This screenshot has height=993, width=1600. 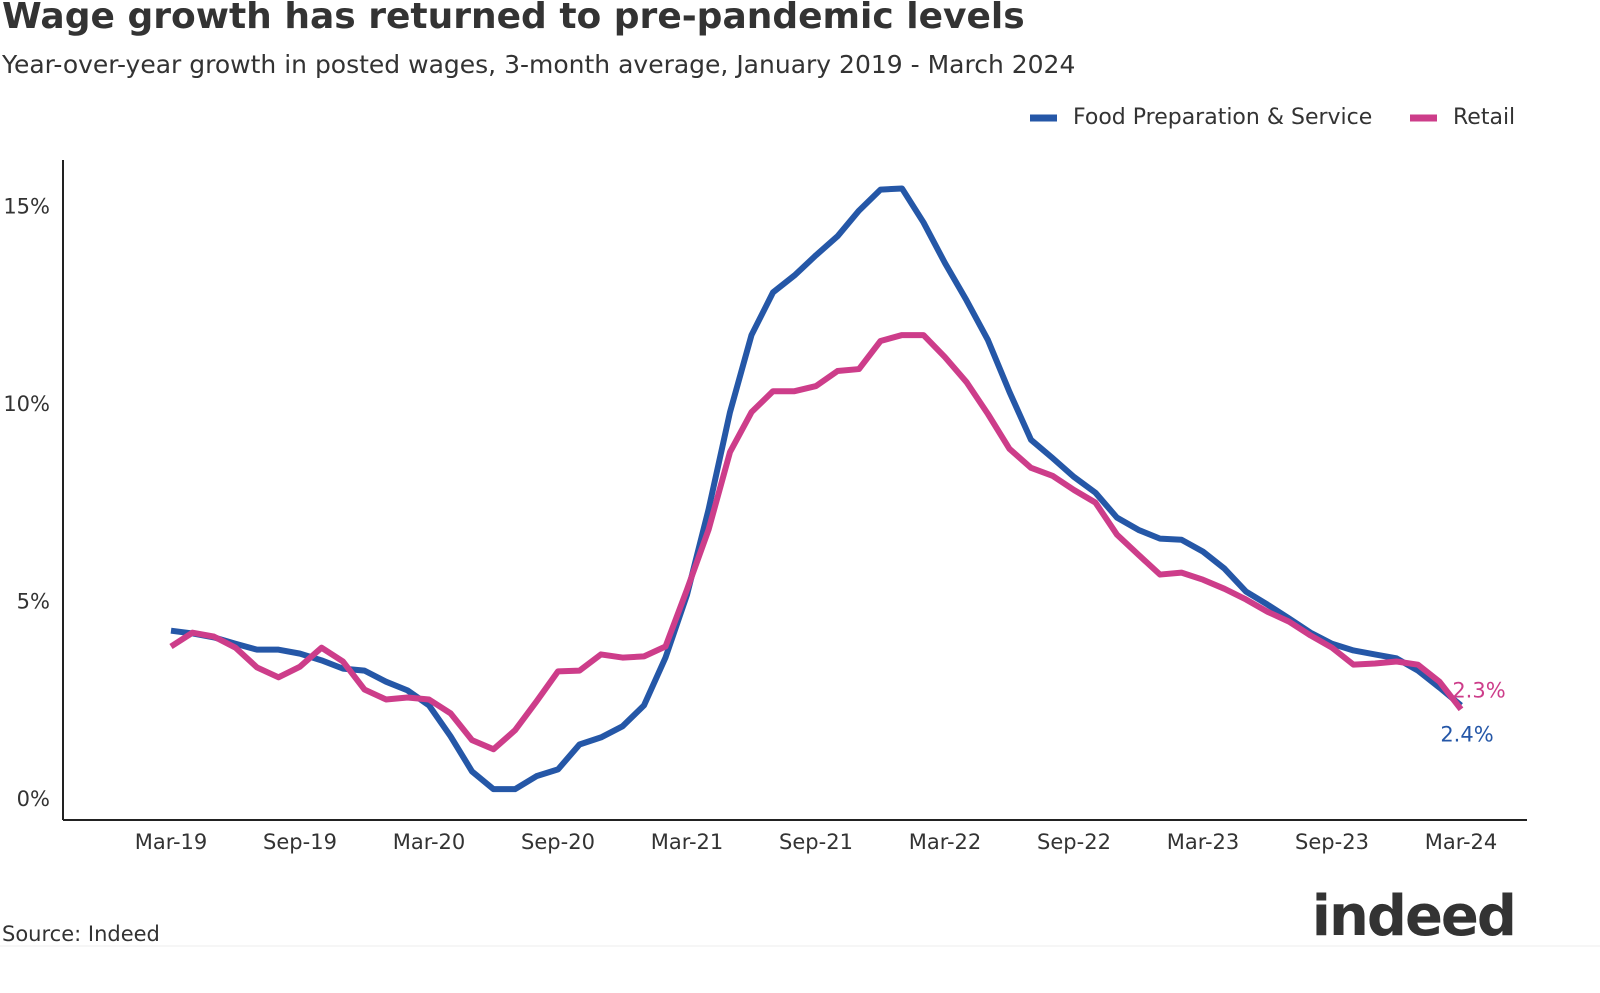 I want to click on y-tick-label: 10%, so click(x=26, y=404).